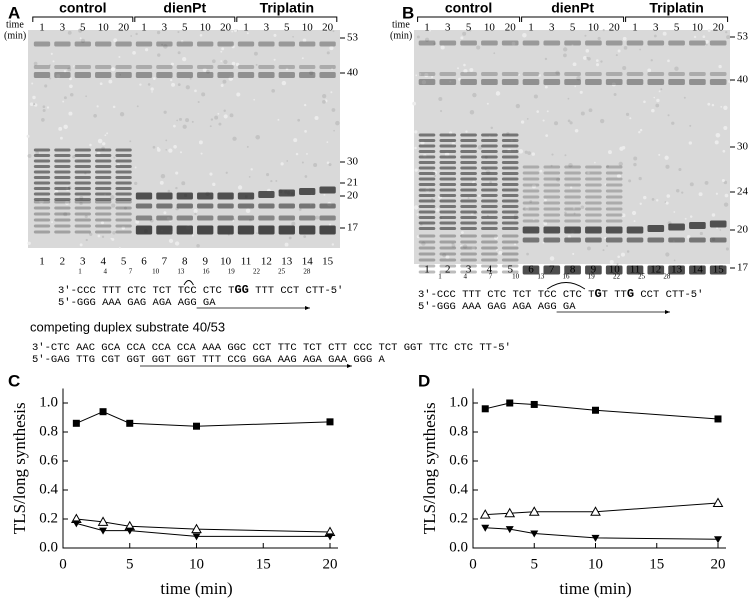 The width and height of the screenshot is (752, 606). Describe the element at coordinates (63, 262) in the screenshot. I see `lane-number: 2` at that location.